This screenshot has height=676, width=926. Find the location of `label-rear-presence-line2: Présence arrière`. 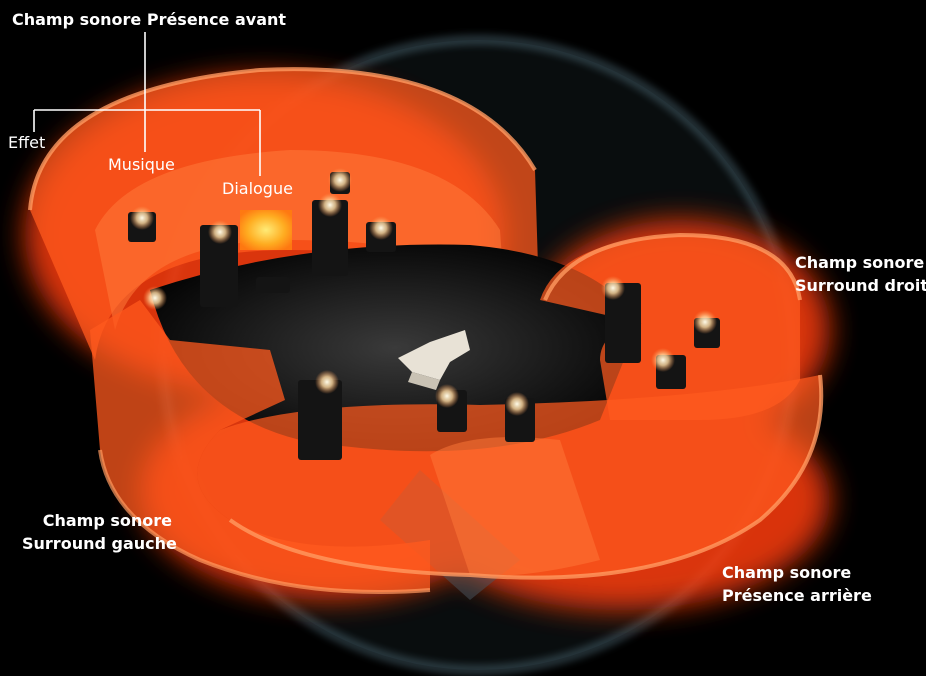

label-rear-presence-line2: Présence arrière is located at coordinates (797, 595).